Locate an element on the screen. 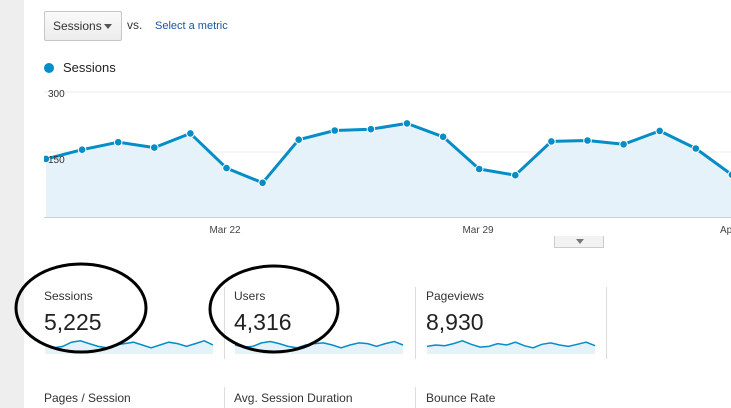  metric-value: 8,930 is located at coordinates (455, 322).